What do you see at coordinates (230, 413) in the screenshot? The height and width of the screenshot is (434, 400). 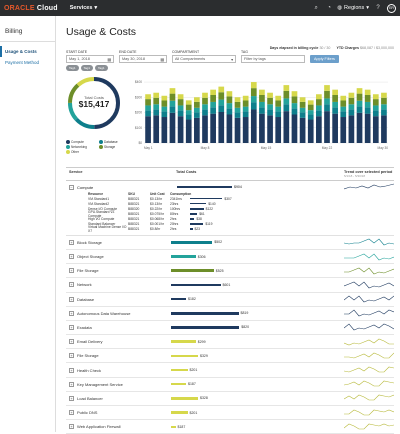 I see `table-row: + Public DNS $201` at bounding box center [230, 413].